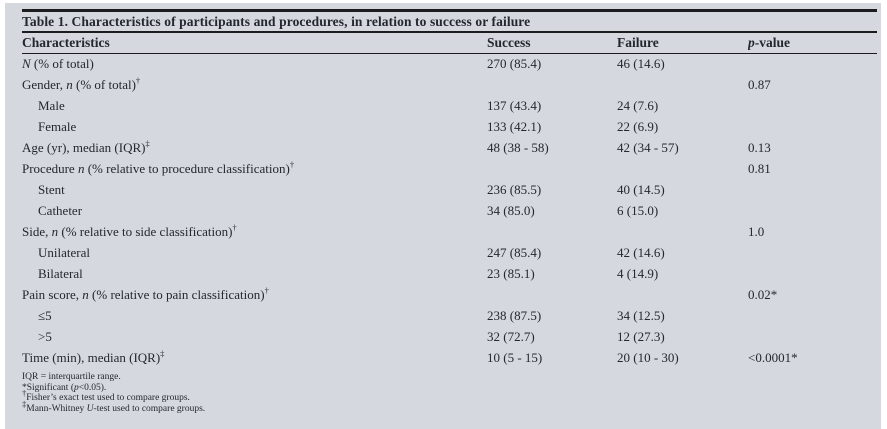  I want to click on text-segment: Catheter, so click(60, 210).